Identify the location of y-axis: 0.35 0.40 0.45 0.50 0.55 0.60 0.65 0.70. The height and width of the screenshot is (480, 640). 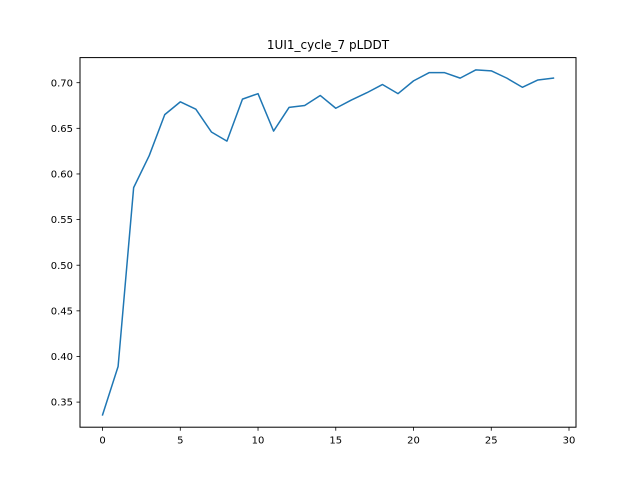
(65, 243).